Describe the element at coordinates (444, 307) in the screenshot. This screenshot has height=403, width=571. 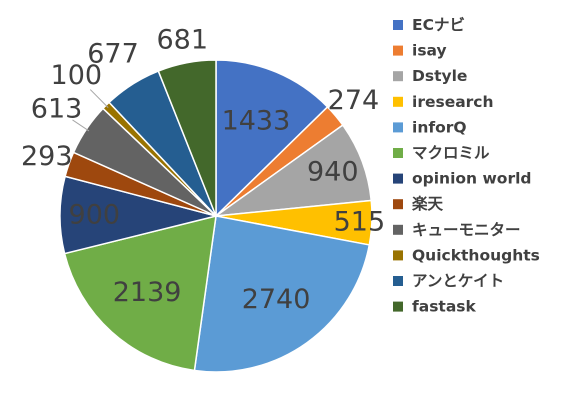
I see `legend-label: fastask` at that location.